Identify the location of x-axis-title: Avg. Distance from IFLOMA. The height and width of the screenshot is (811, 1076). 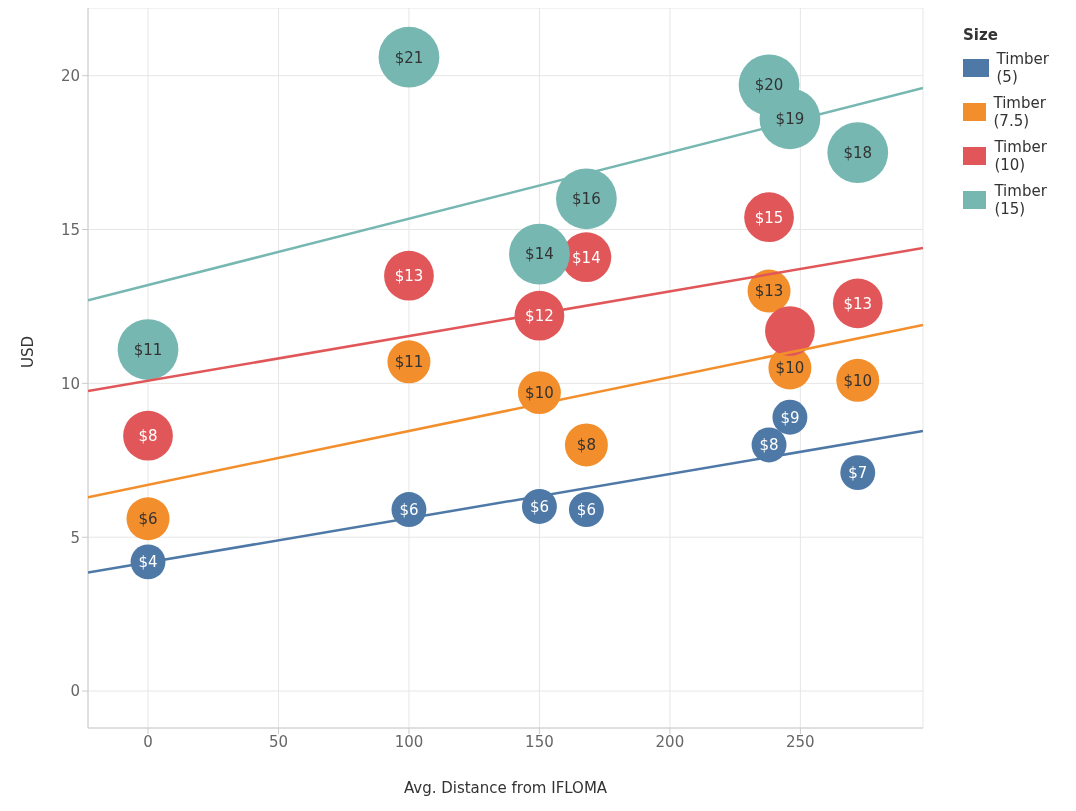
(505, 788).